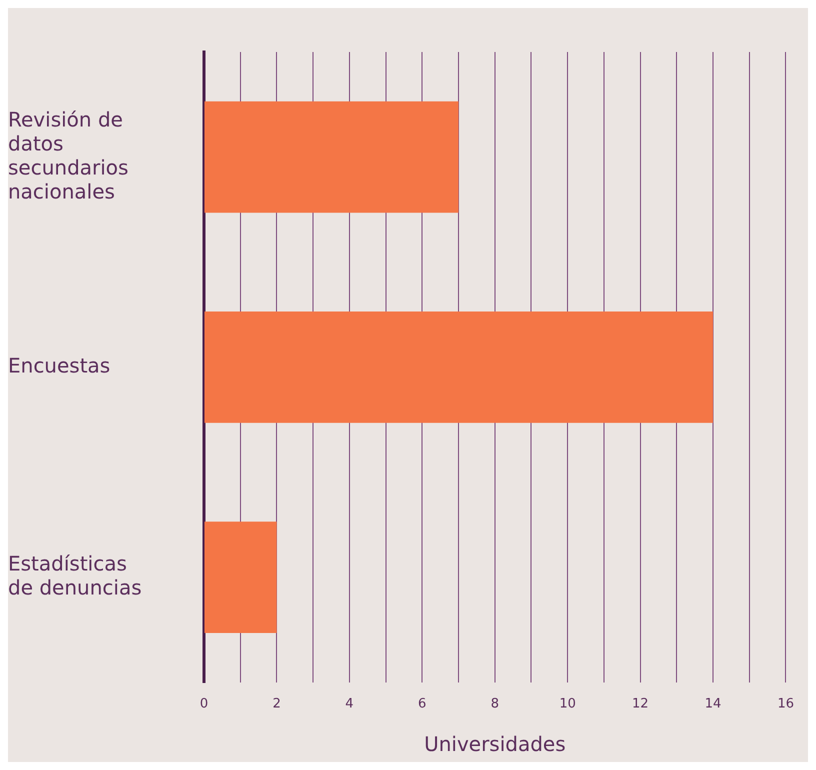 The image size is (816, 770). I want to click on x-tick-label: 4, so click(349, 704).